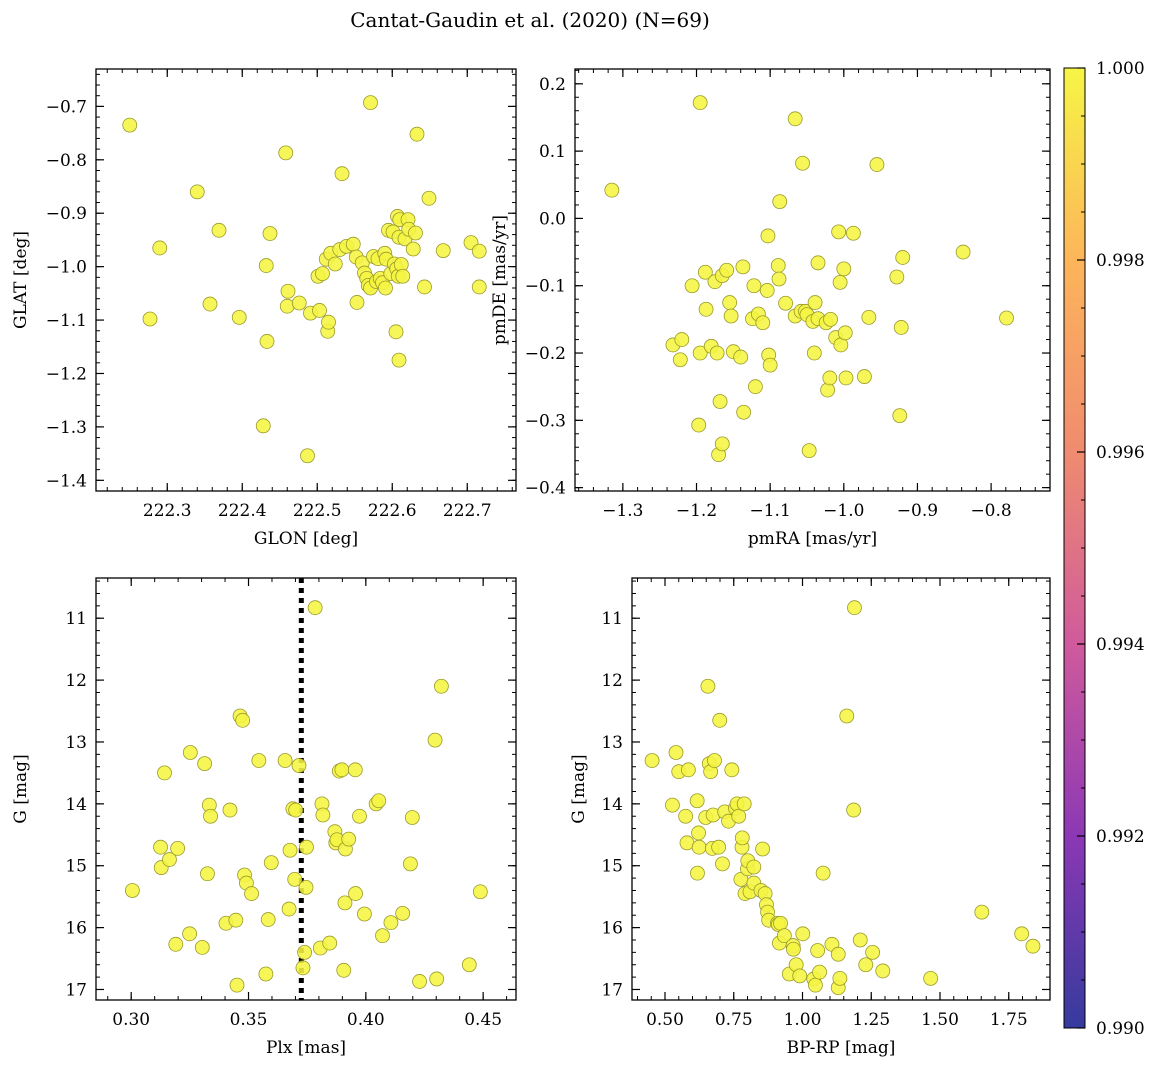 Image resolution: width=1161 pixels, height=1068 pixels. I want to click on y-tick-label: −1.2, so click(66, 374).